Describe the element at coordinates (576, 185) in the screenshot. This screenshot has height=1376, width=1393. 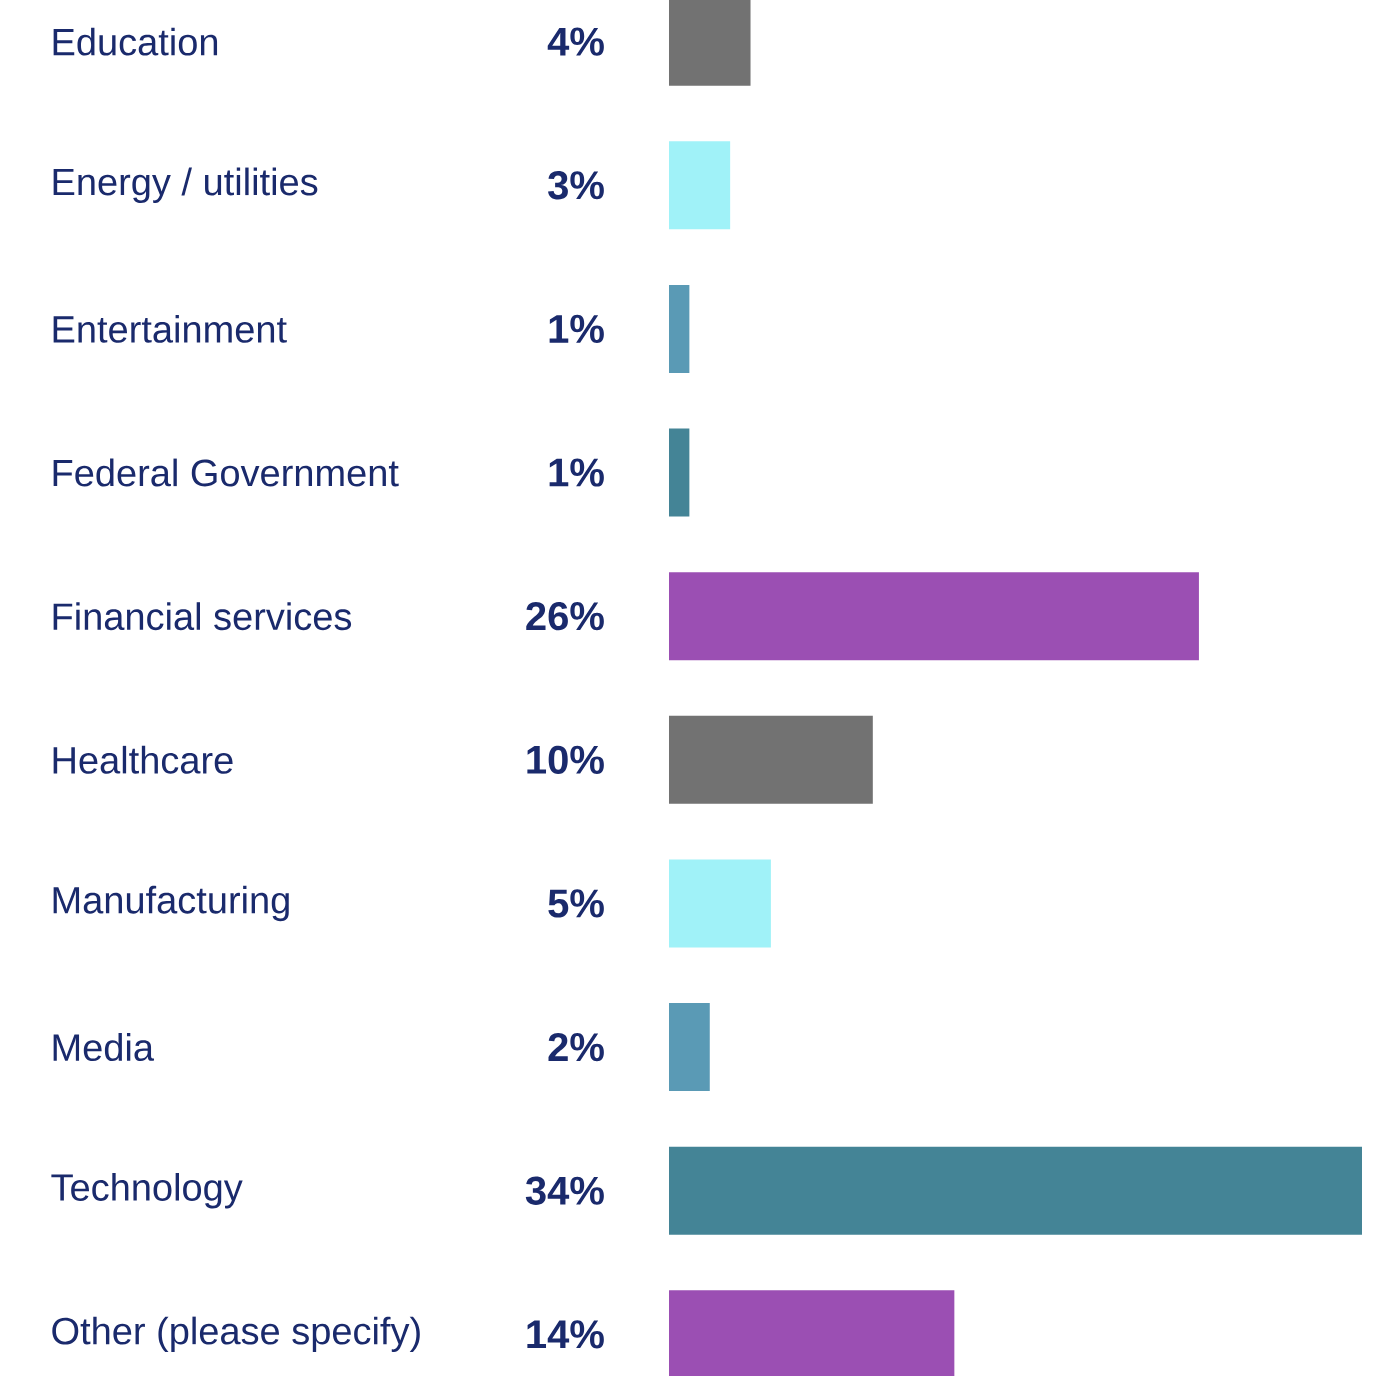
I see `data-label: 3%` at that location.